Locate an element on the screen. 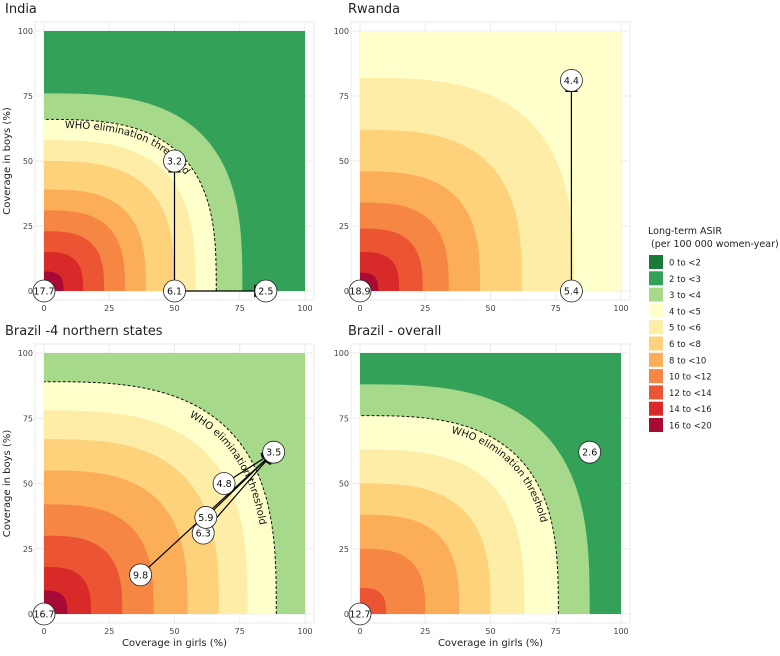 This screenshot has width=780, height=656. data-point: 4.8 is located at coordinates (224, 483).